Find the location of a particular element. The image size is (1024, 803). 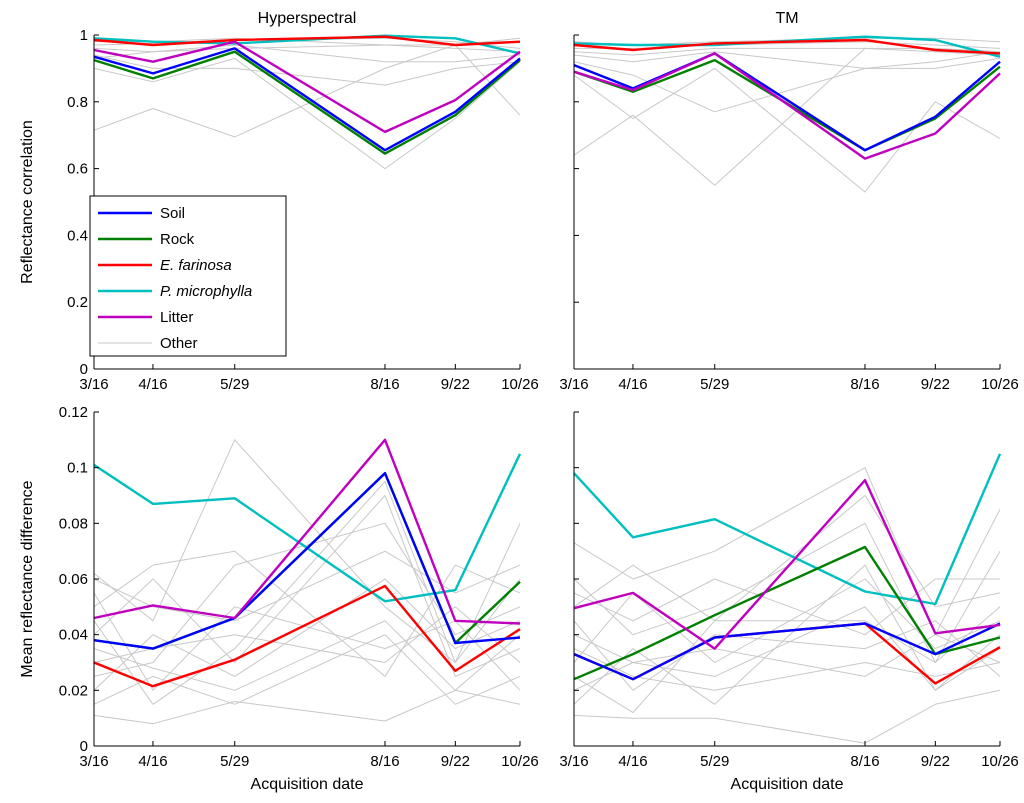

legend-label-pmicrophylla: P. microphylla is located at coordinates (206, 291).